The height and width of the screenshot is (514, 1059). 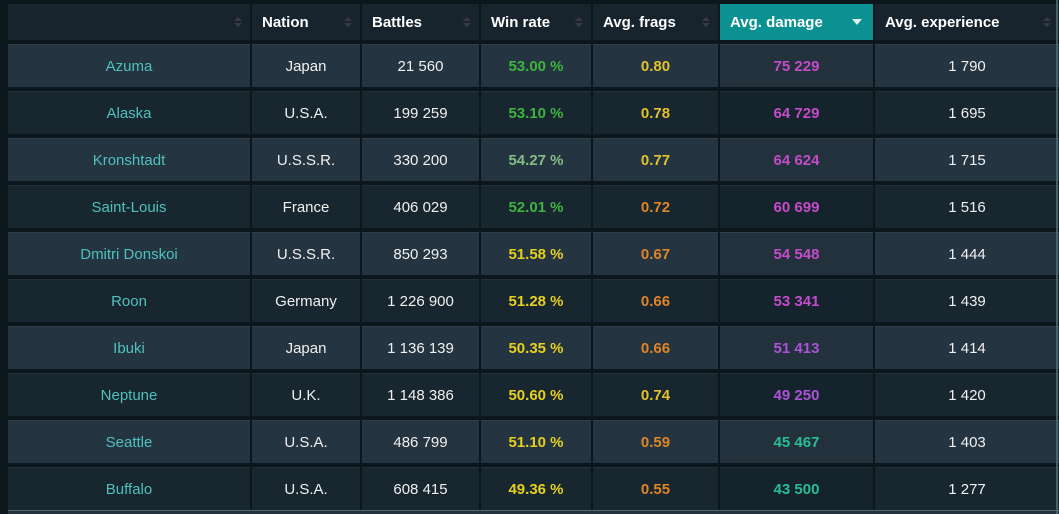 I want to click on ship-name-link: Kronshtadt, so click(x=129, y=160).